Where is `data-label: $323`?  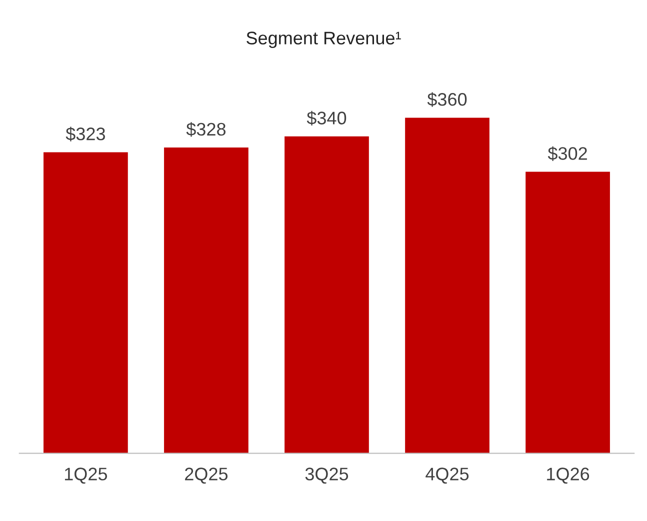
data-label: $323 is located at coordinates (85, 134).